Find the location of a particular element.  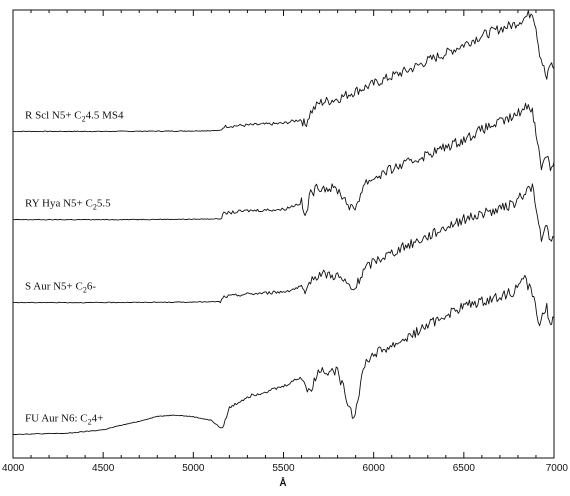

series-label-3: S Aur N5+ C26- is located at coordinates (60, 288).